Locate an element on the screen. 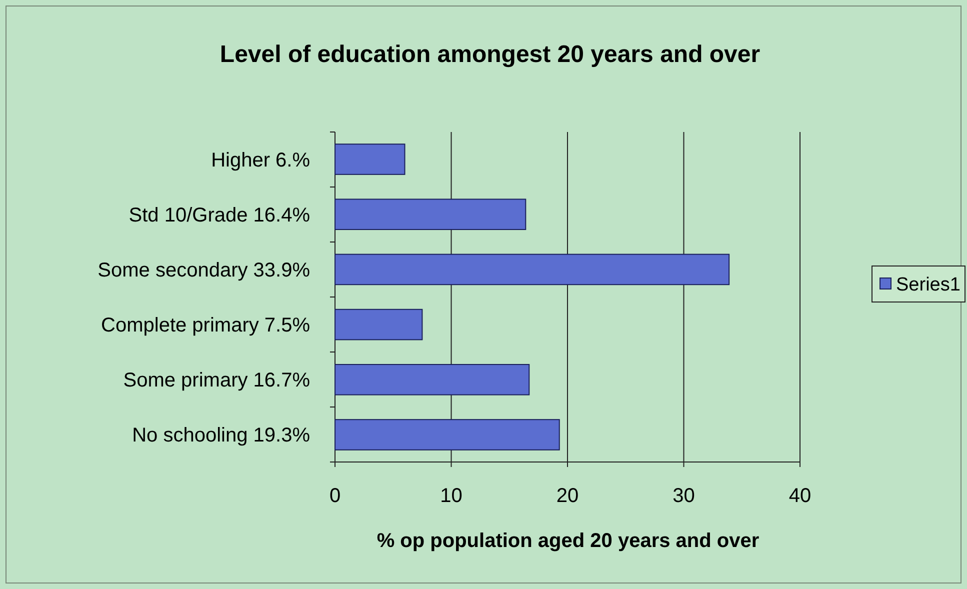 Image resolution: width=967 pixels, height=589 pixels. chart-title: Level of education amongest 20 years and over is located at coordinates (490, 54).